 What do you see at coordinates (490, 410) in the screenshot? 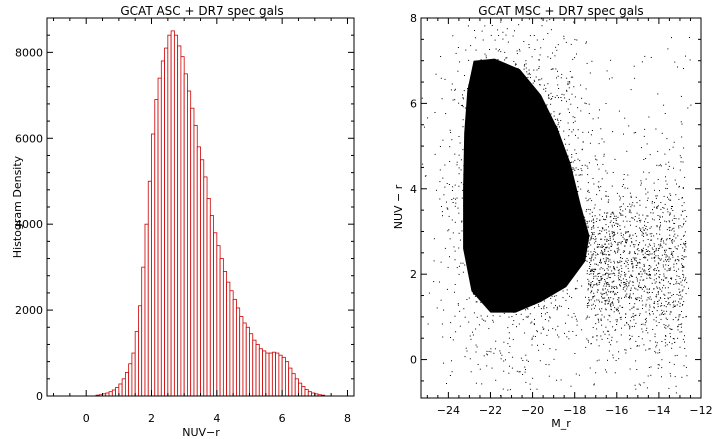
I see `x-tick-label: −22` at bounding box center [490, 410].